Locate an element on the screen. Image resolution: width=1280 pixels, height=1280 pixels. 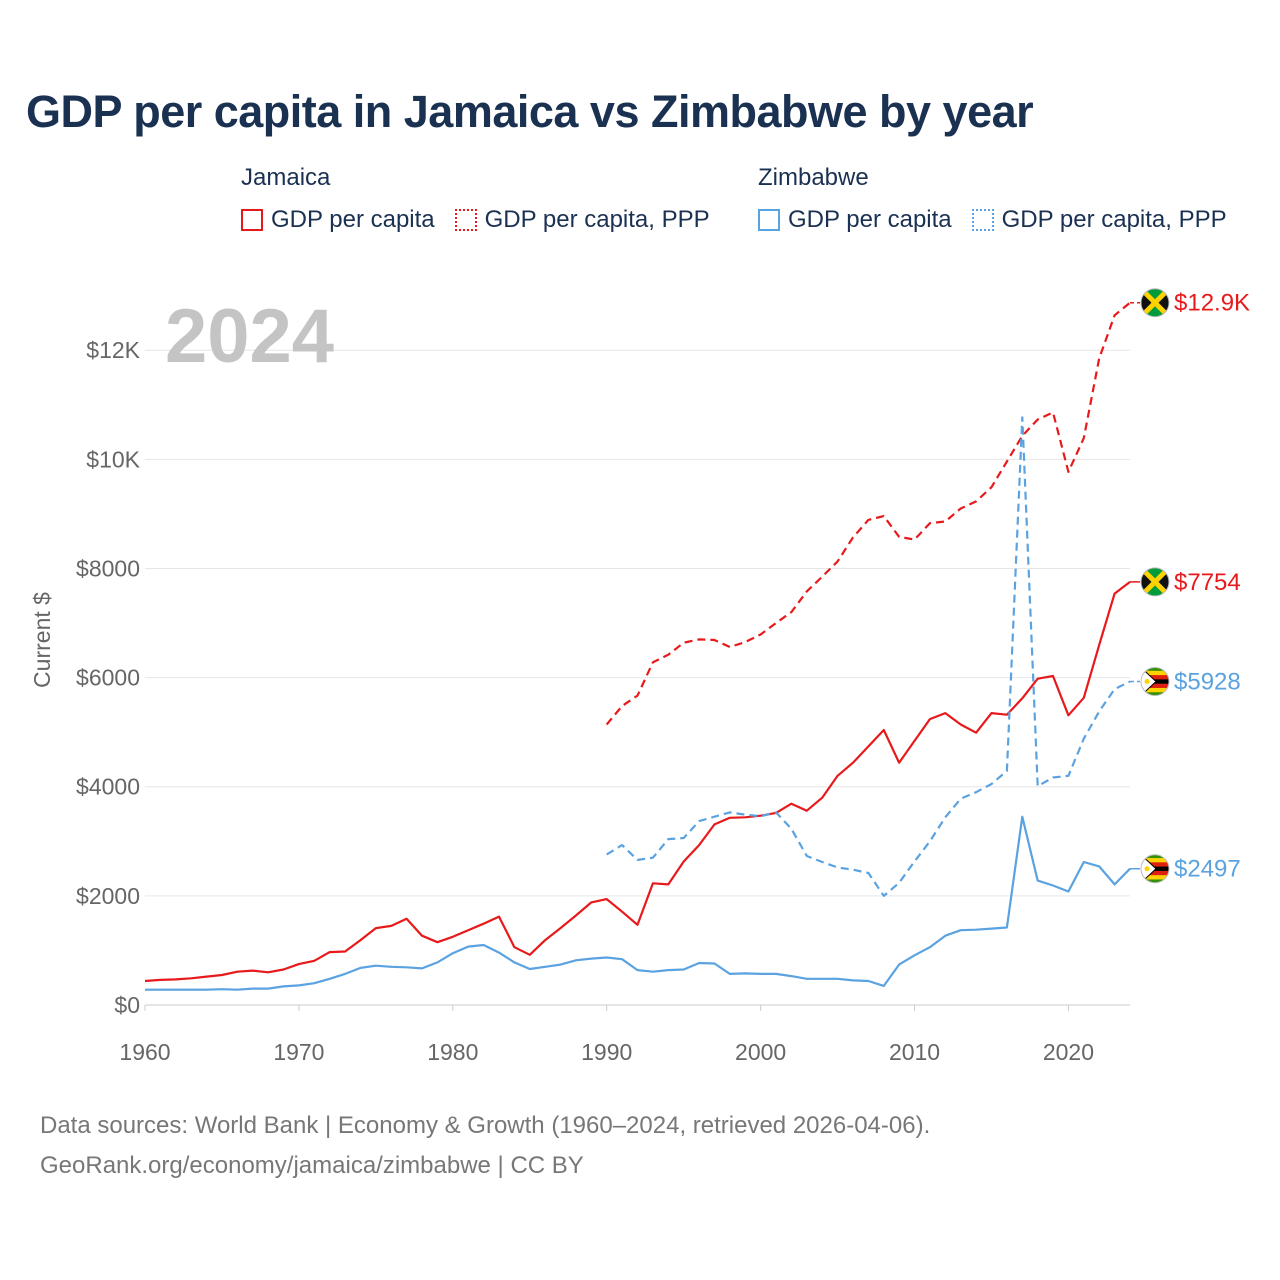
x-tick-label: 2020 is located at coordinates (1068, 1052).